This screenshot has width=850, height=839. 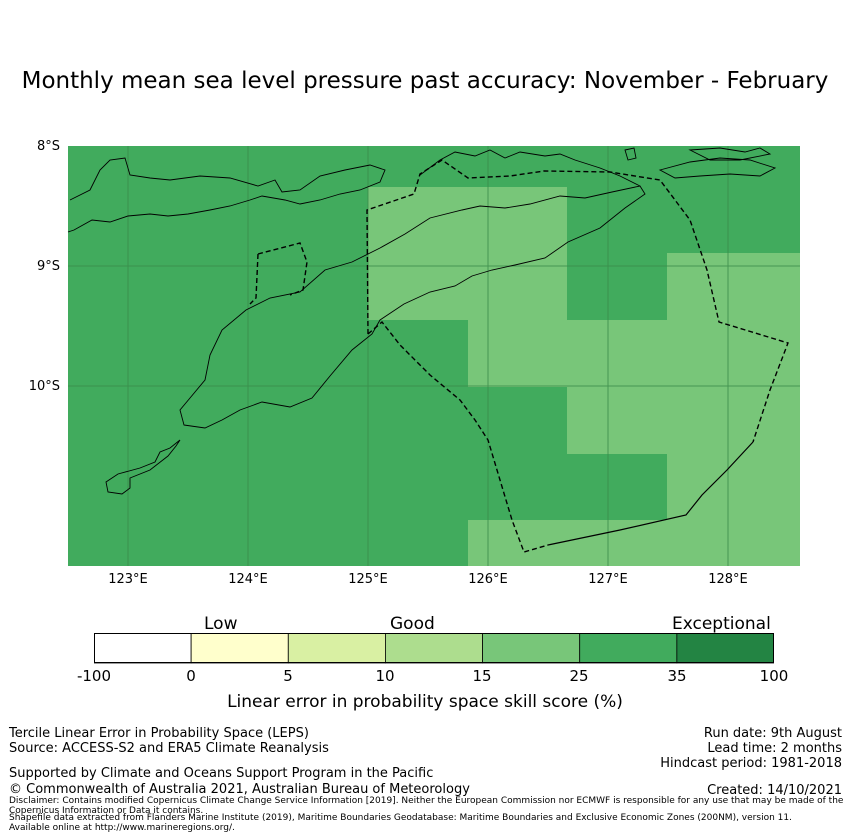 What do you see at coordinates (128, 579) in the screenshot?
I see `lon-label-123e: 123°E` at bounding box center [128, 579].